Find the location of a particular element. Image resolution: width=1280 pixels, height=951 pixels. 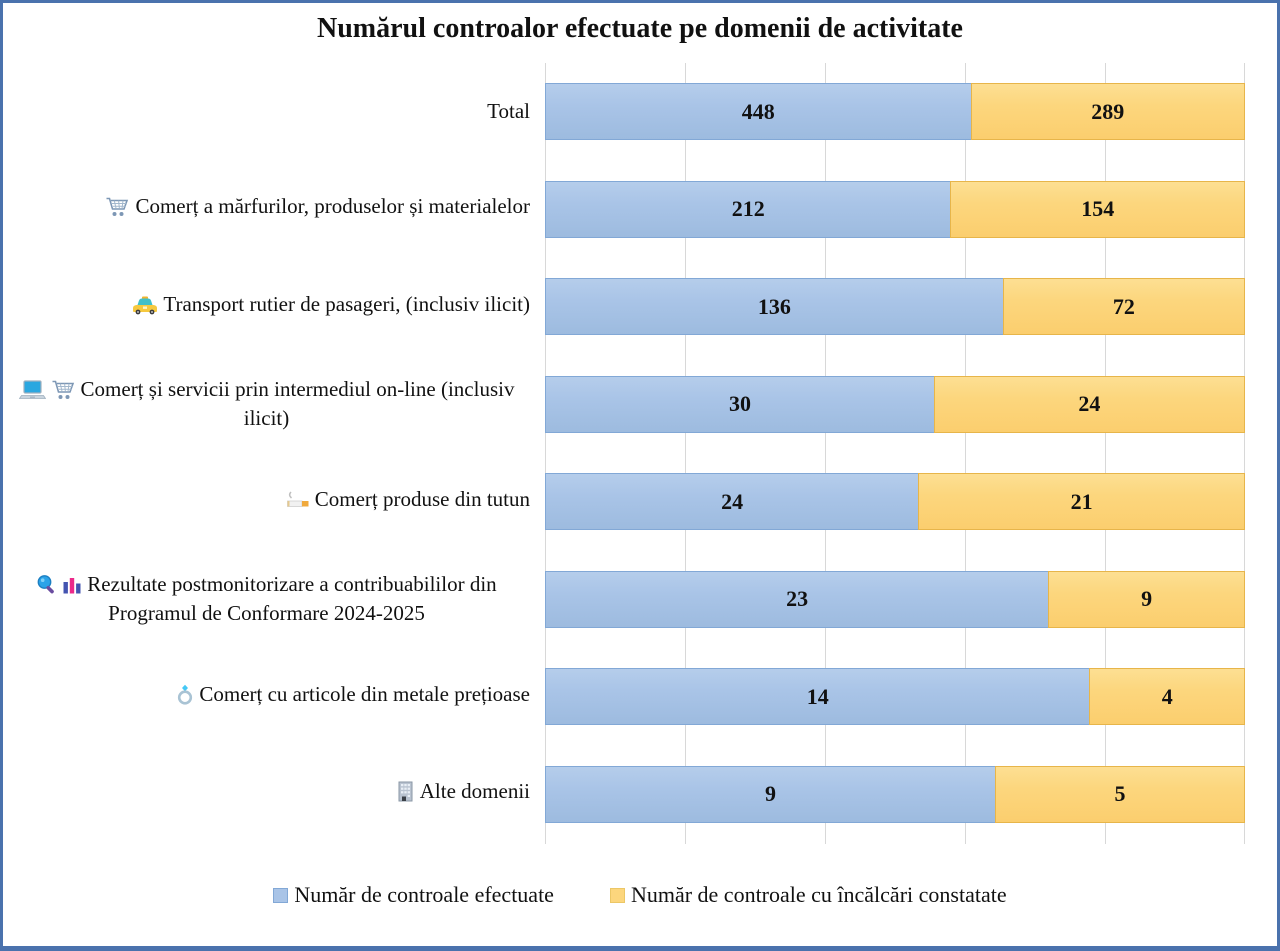

taxi-icon is located at coordinates (145, 309).